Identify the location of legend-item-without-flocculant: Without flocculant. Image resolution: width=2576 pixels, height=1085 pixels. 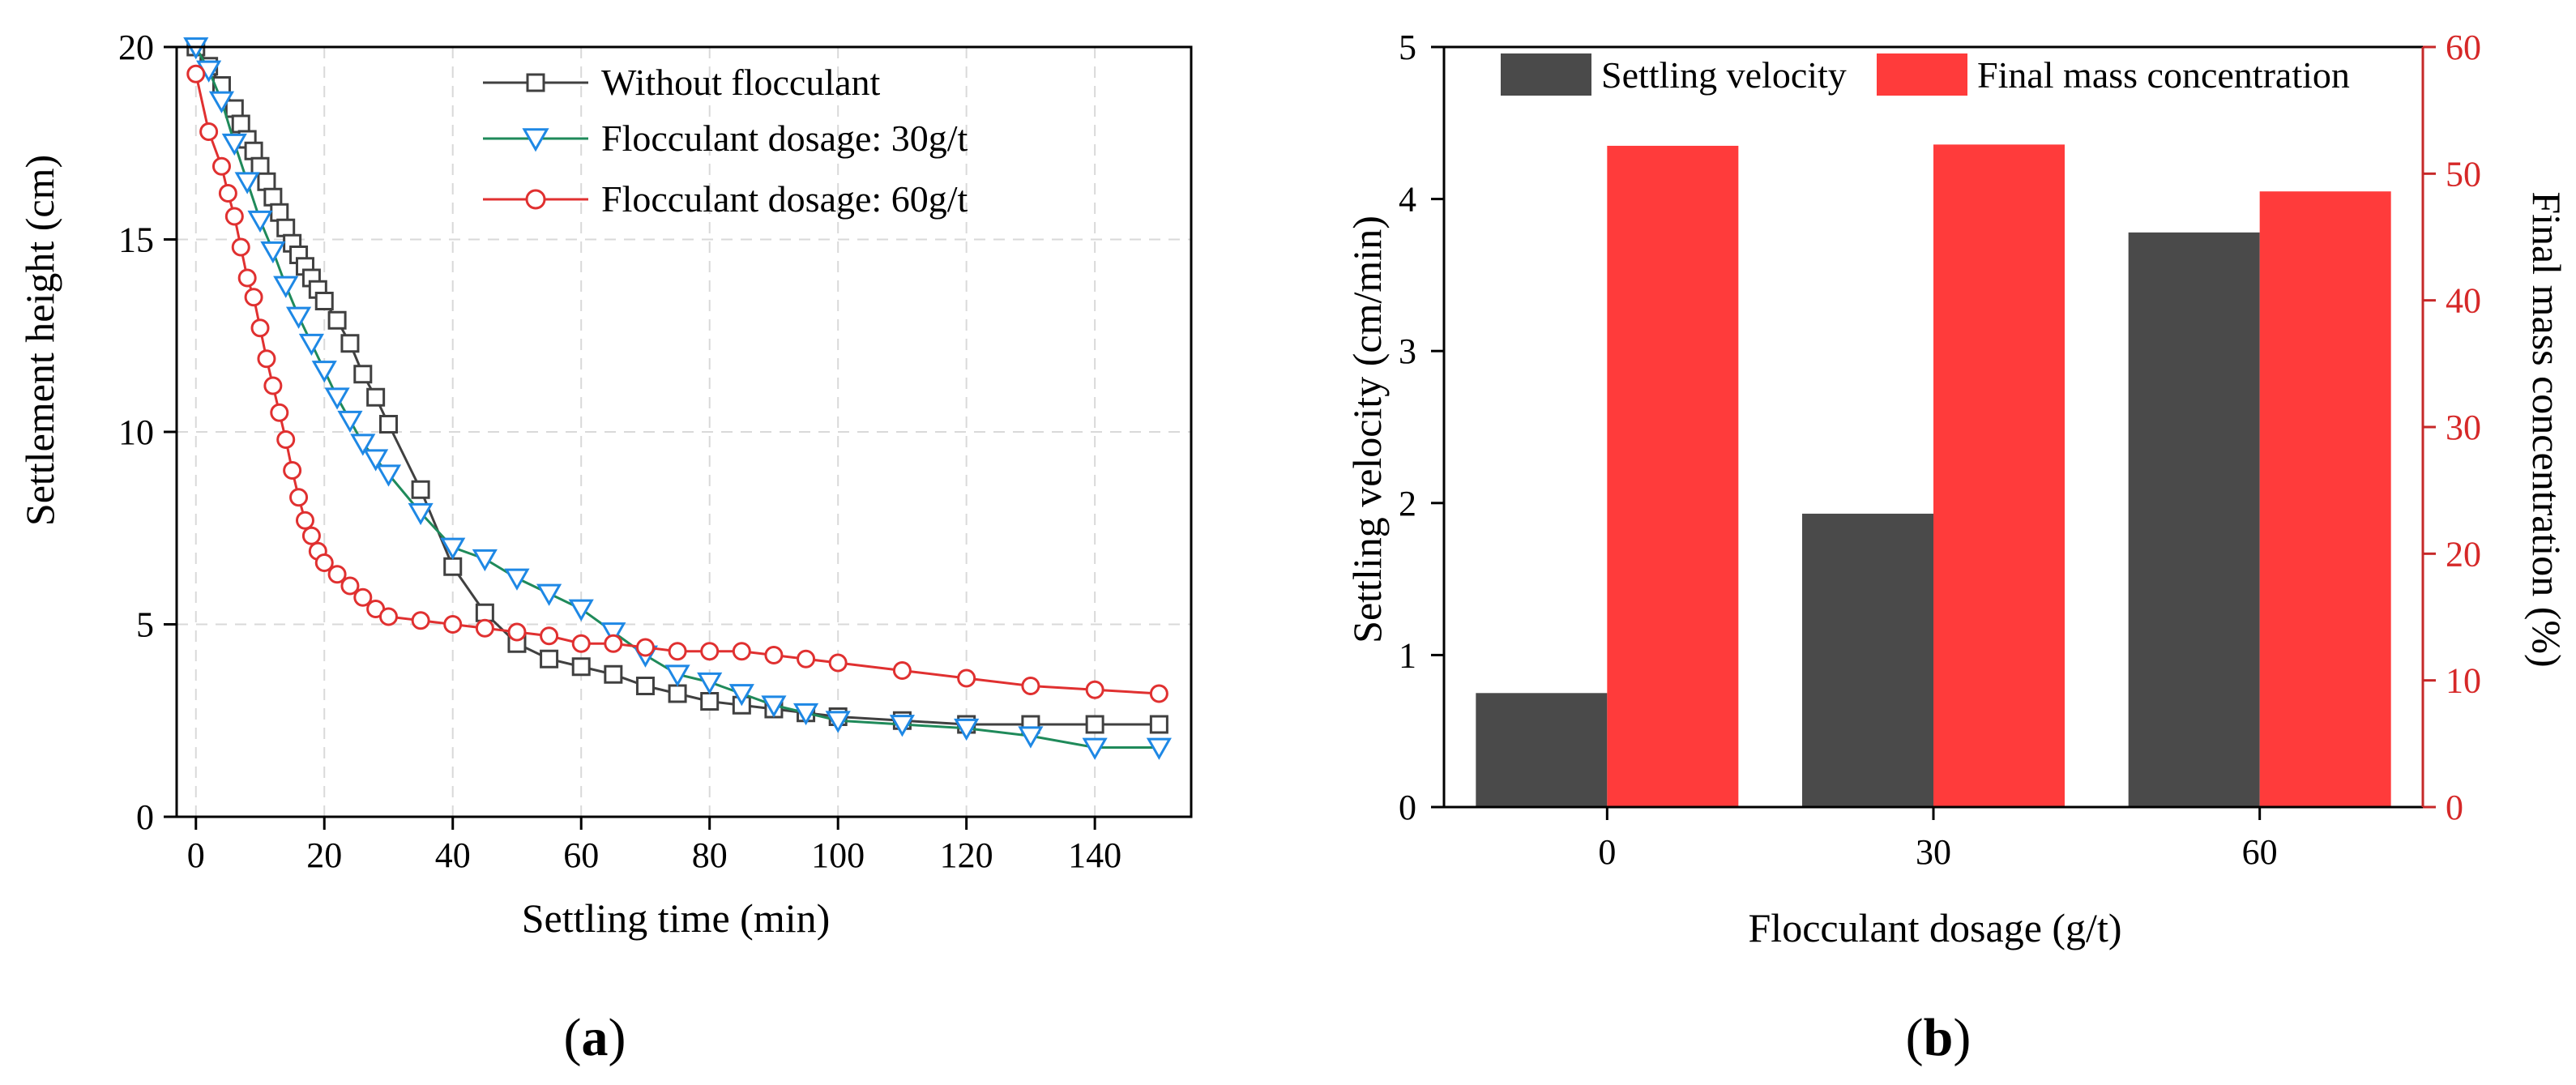
(682, 82).